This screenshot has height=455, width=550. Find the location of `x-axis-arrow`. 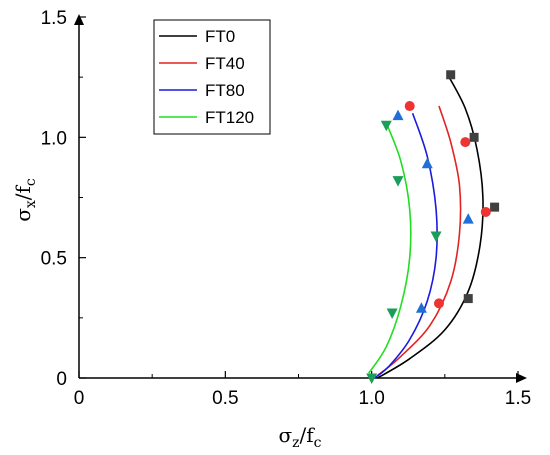

x-axis-arrow is located at coordinates (521, 378).